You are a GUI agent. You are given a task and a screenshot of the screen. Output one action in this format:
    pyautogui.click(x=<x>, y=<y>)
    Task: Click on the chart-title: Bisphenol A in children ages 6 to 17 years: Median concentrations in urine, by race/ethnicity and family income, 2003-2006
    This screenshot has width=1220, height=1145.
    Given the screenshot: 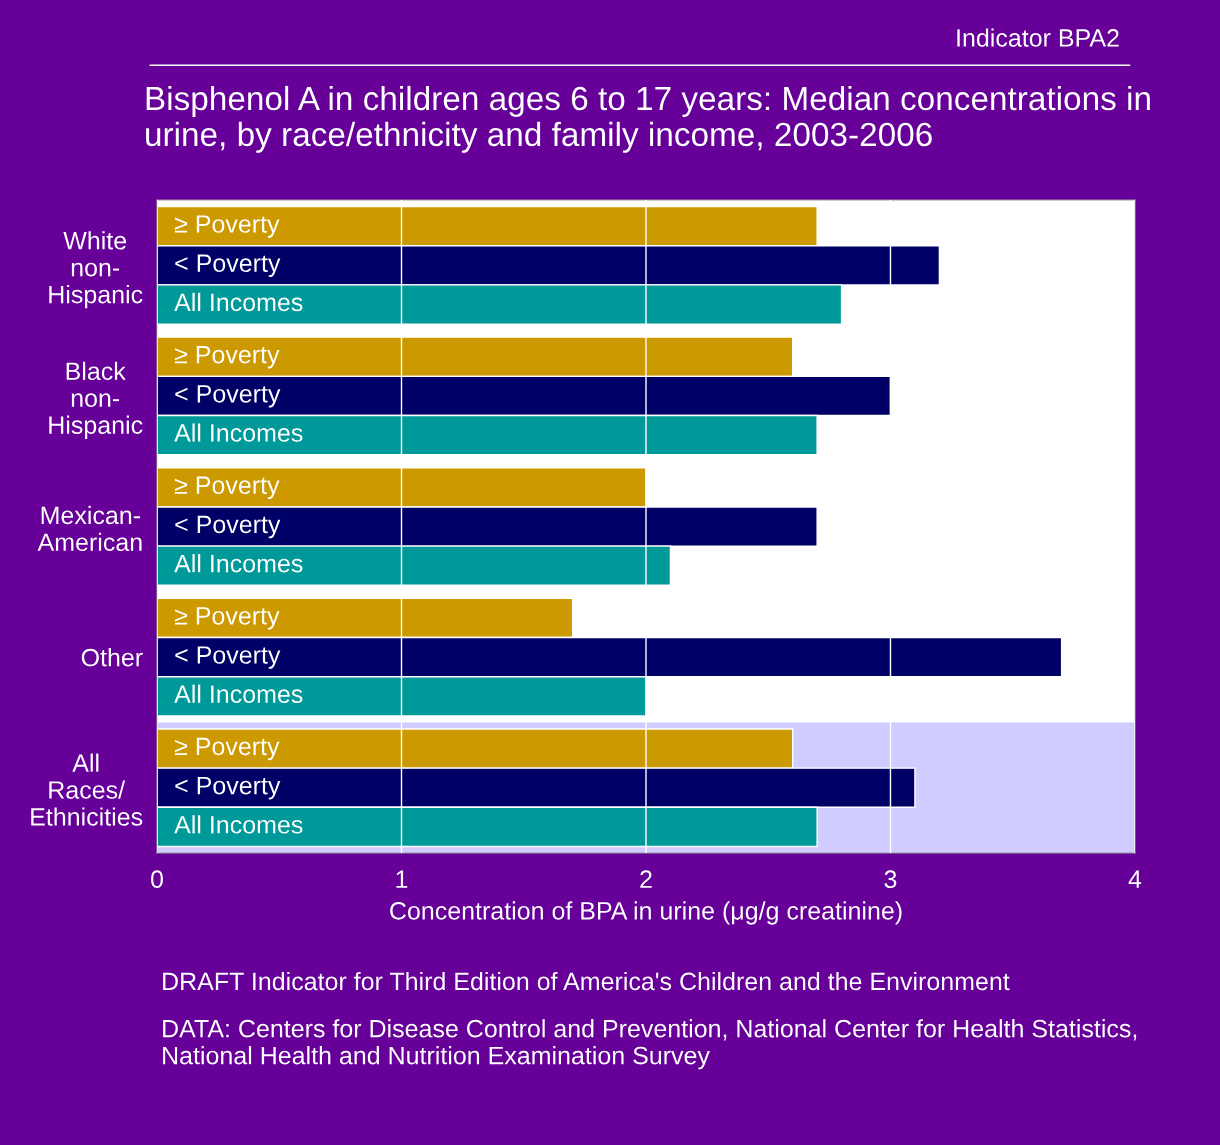 What is the action you would take?
    pyautogui.click(x=648, y=119)
    